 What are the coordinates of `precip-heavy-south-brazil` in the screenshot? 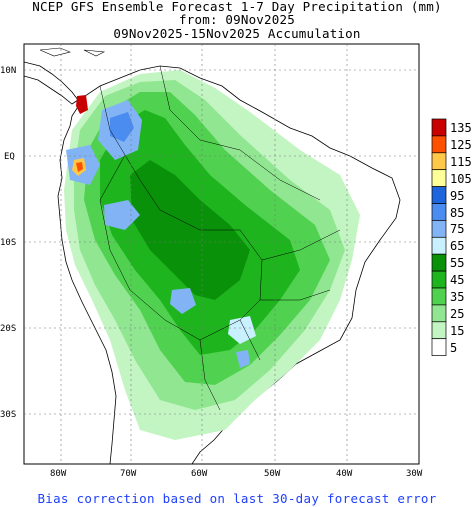 It's located at (243, 359).